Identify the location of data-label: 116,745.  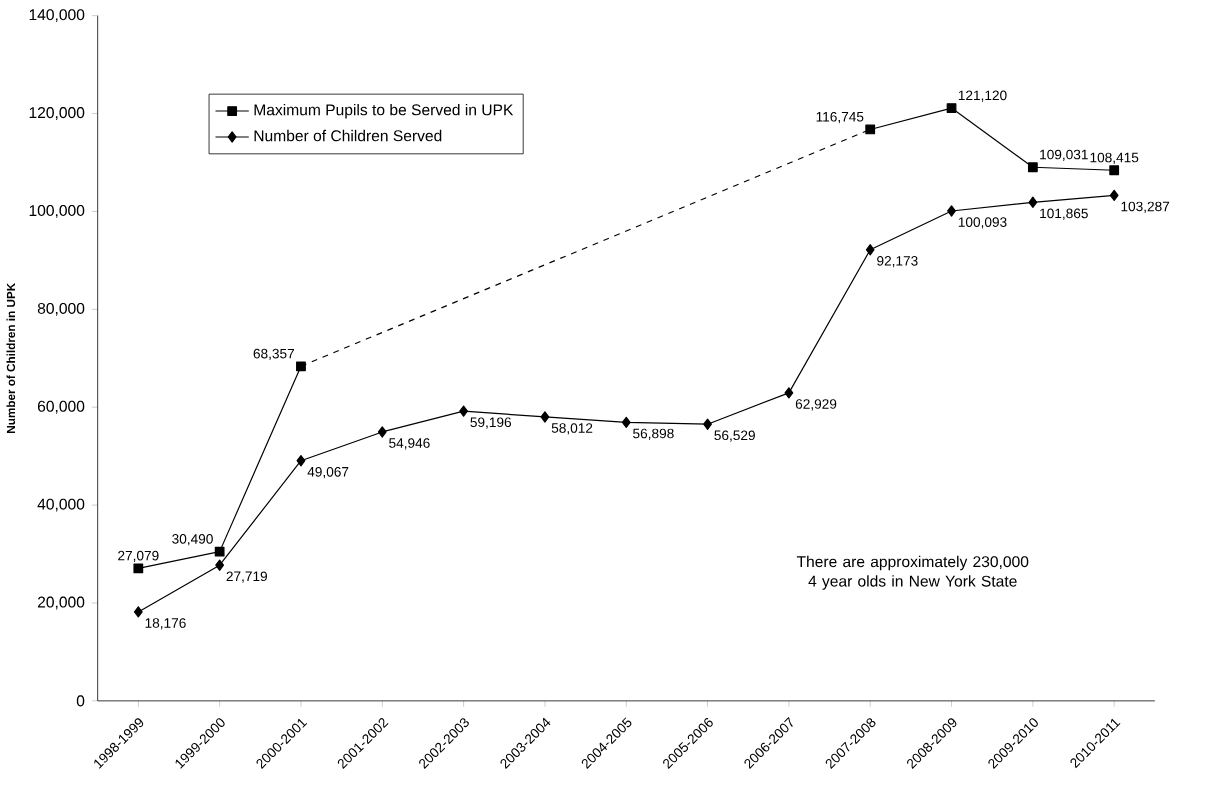
(840, 117).